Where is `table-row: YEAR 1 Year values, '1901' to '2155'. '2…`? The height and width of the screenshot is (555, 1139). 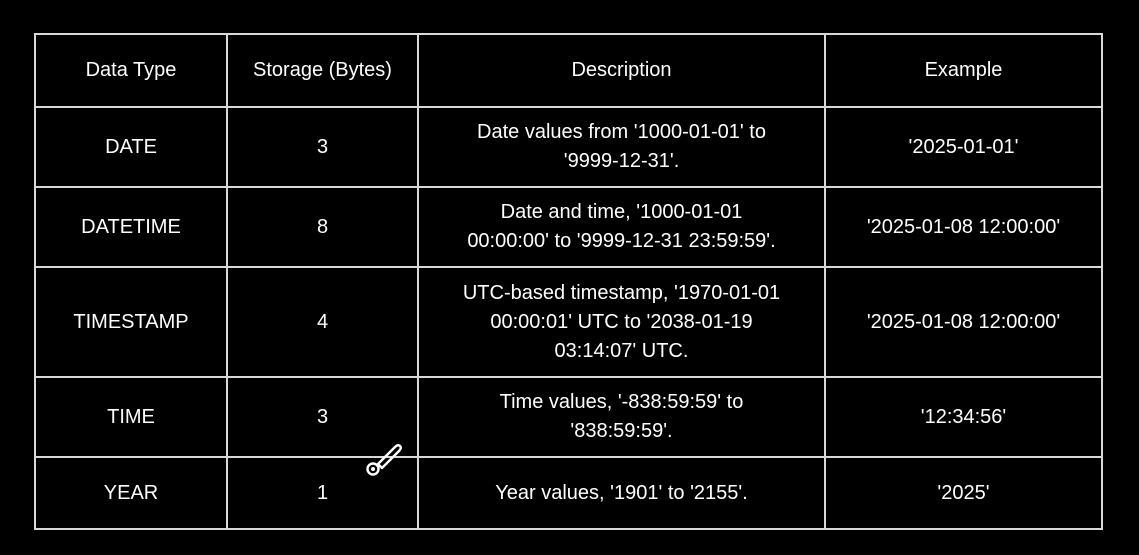
table-row: YEAR 1 Year values, '1901' to '2155'. '2… is located at coordinates (568, 493).